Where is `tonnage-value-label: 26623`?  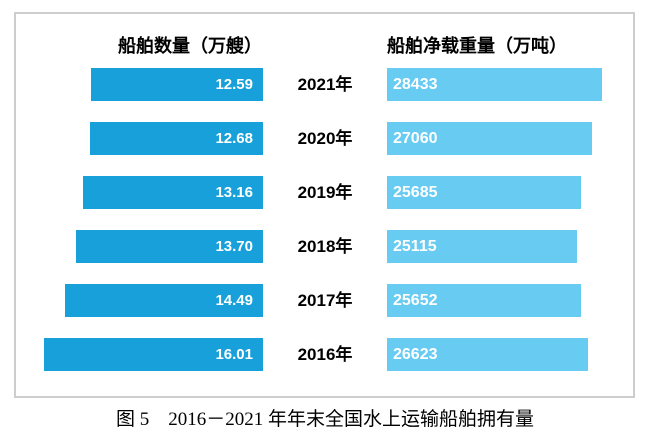 tonnage-value-label: 26623 is located at coordinates (415, 354).